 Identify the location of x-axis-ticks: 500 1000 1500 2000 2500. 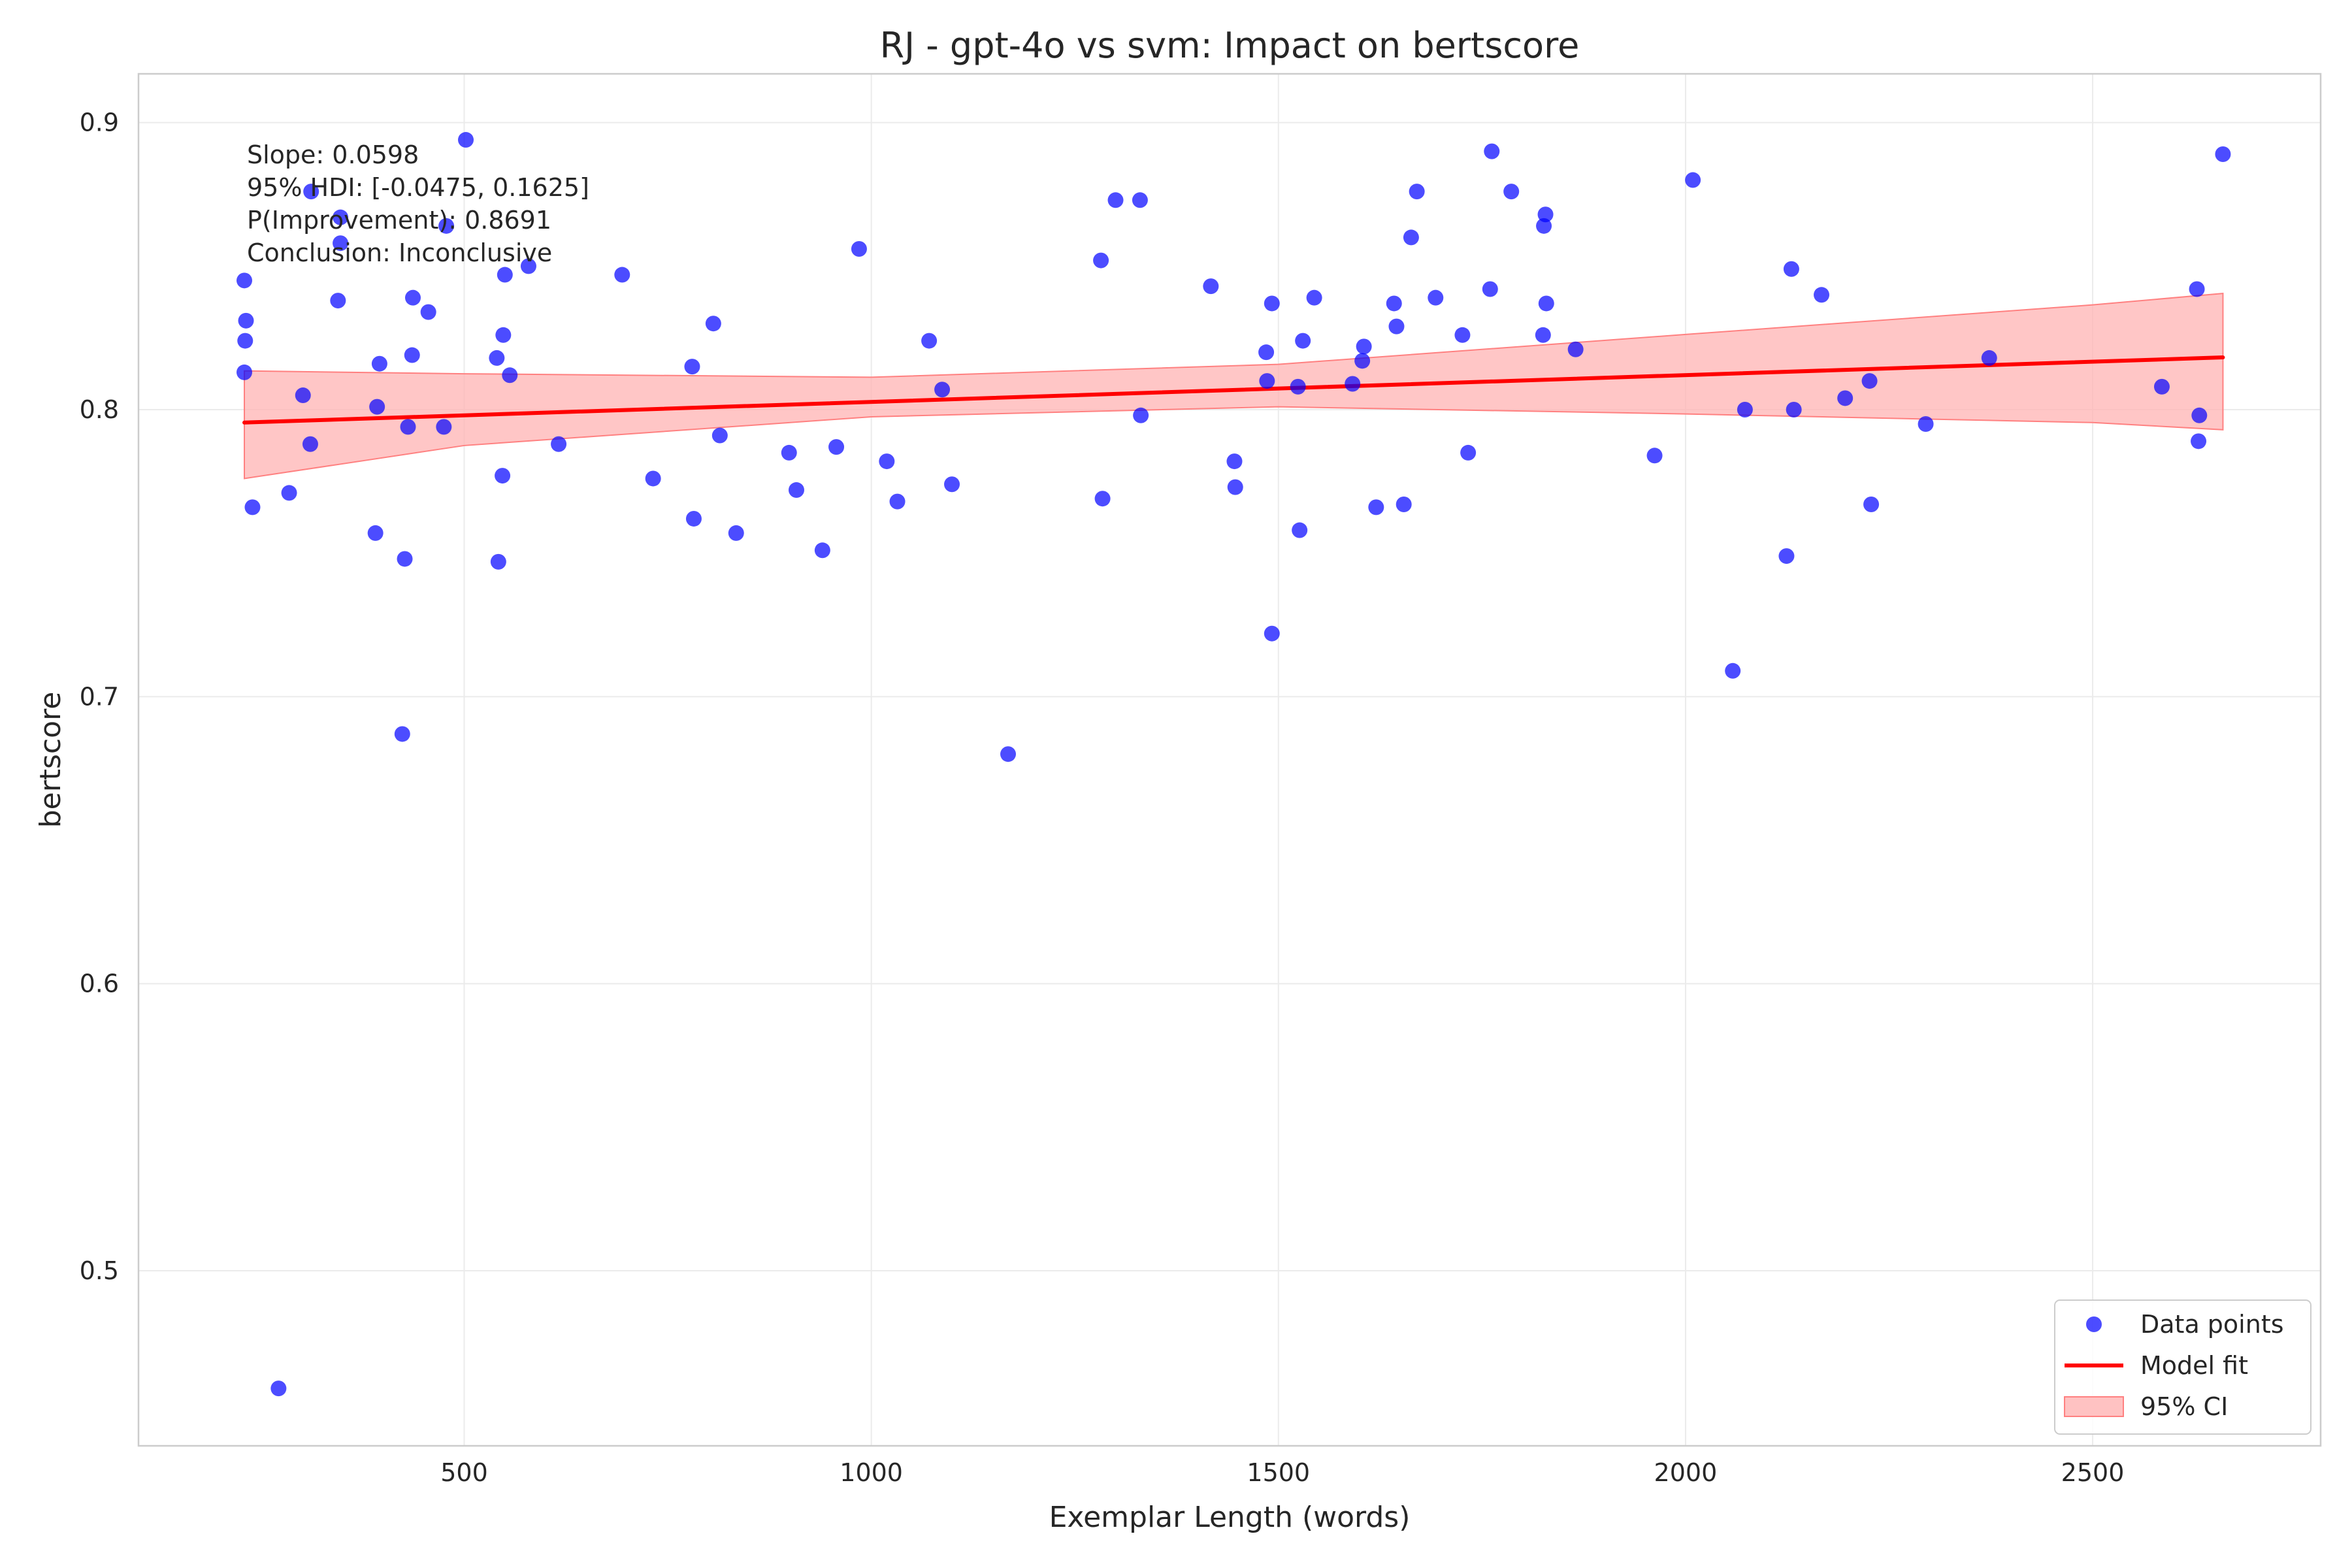
(1282, 1472).